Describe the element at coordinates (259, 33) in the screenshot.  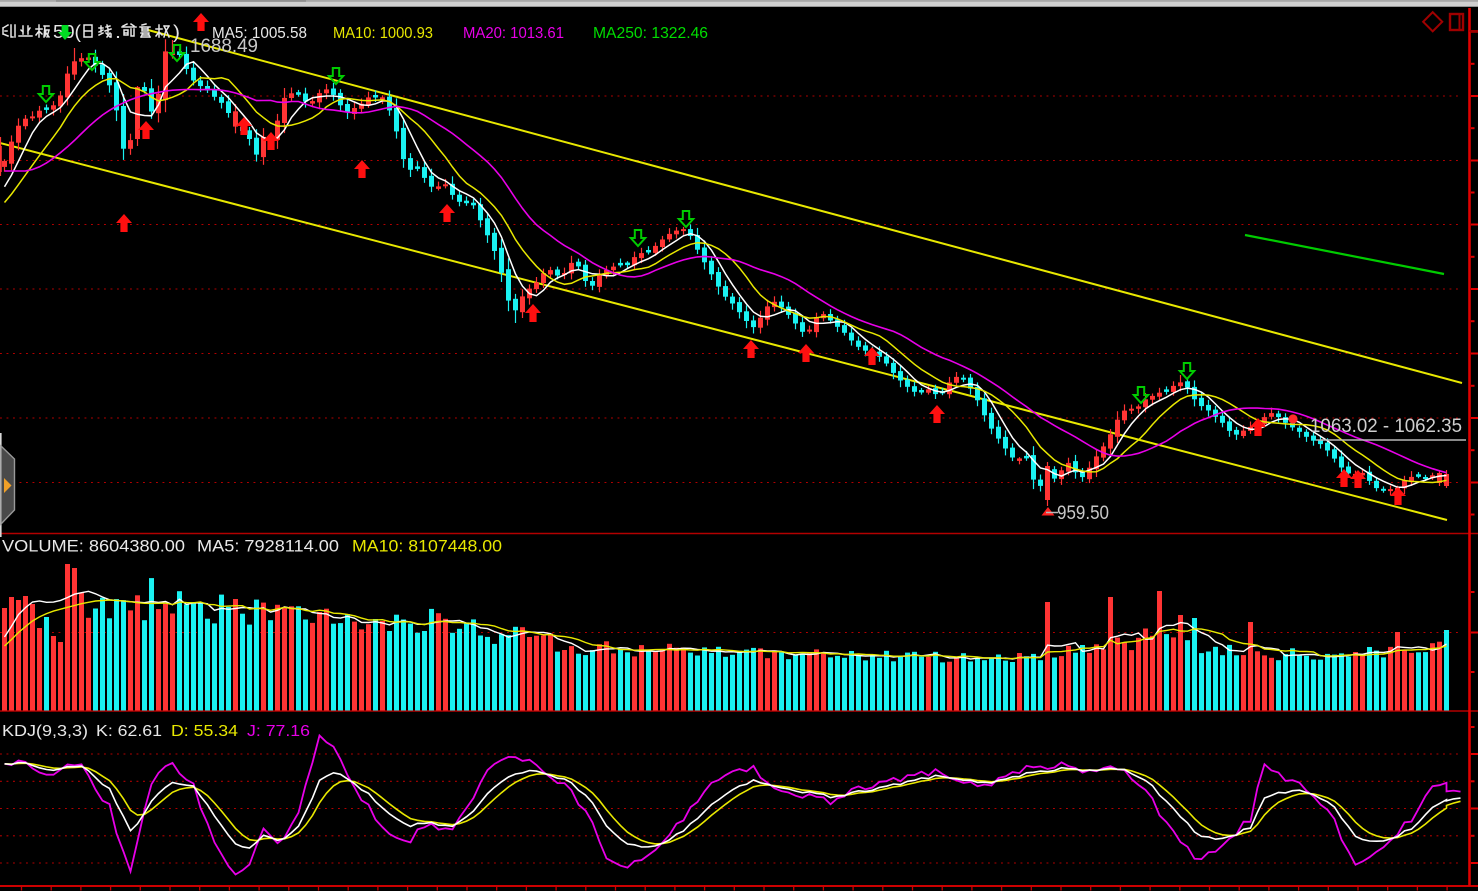
I see `svg-text: MA5: 1005.58` at that location.